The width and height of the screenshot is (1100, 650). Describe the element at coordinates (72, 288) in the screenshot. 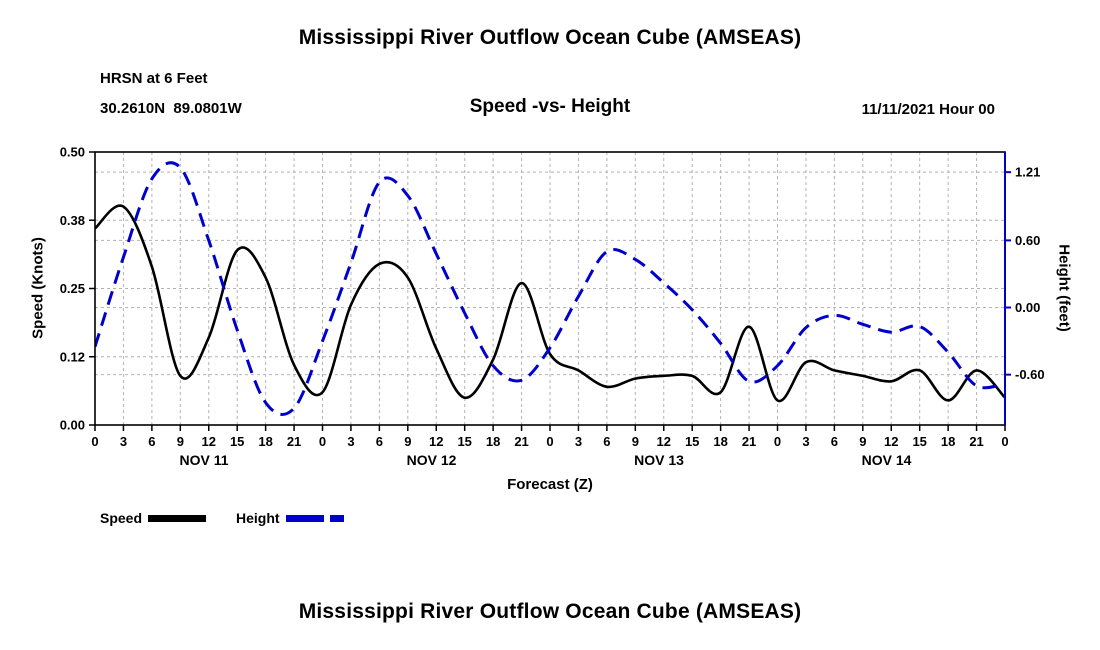

I see `svg-text: 0.25` at that location.